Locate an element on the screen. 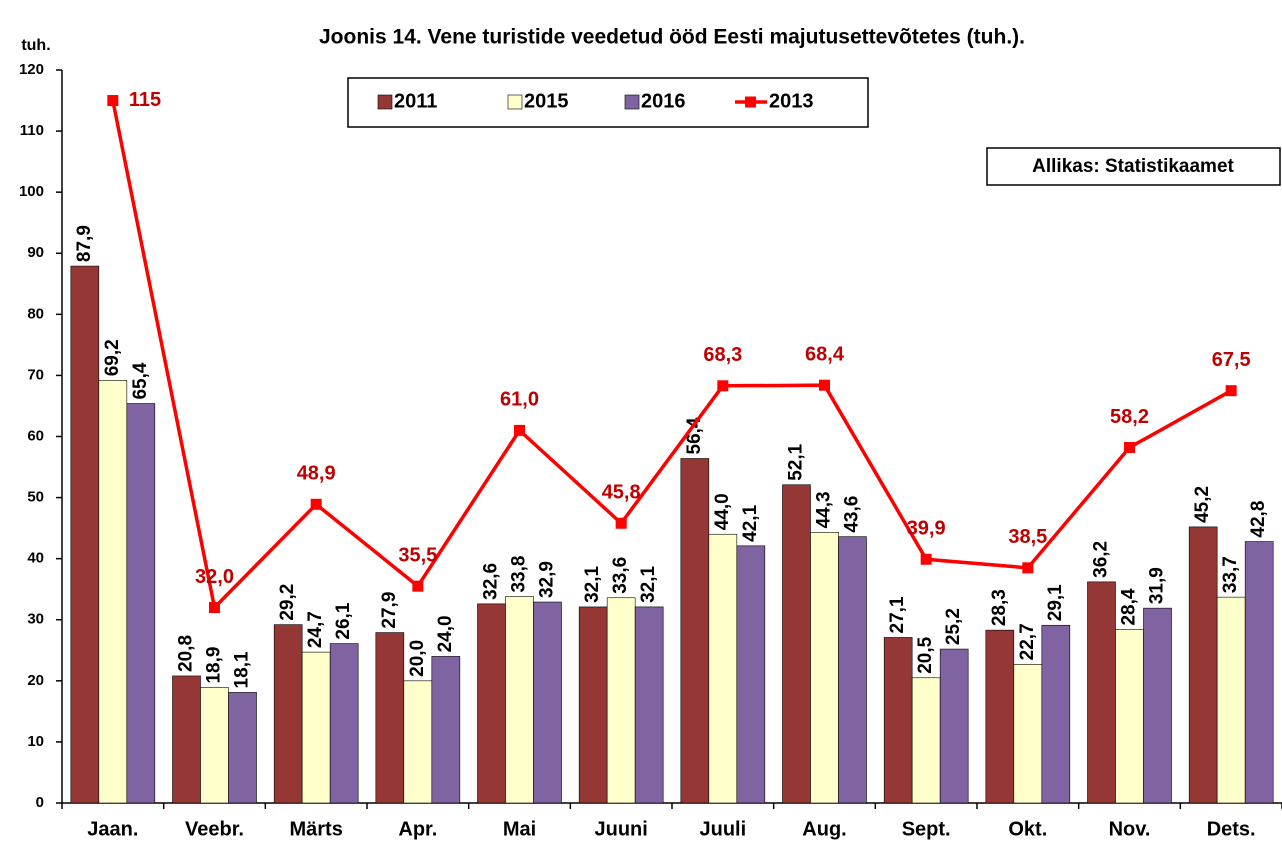 Image resolution: width=1282 pixels, height=843 pixels. line-value-label: 48,9 is located at coordinates (316, 474).